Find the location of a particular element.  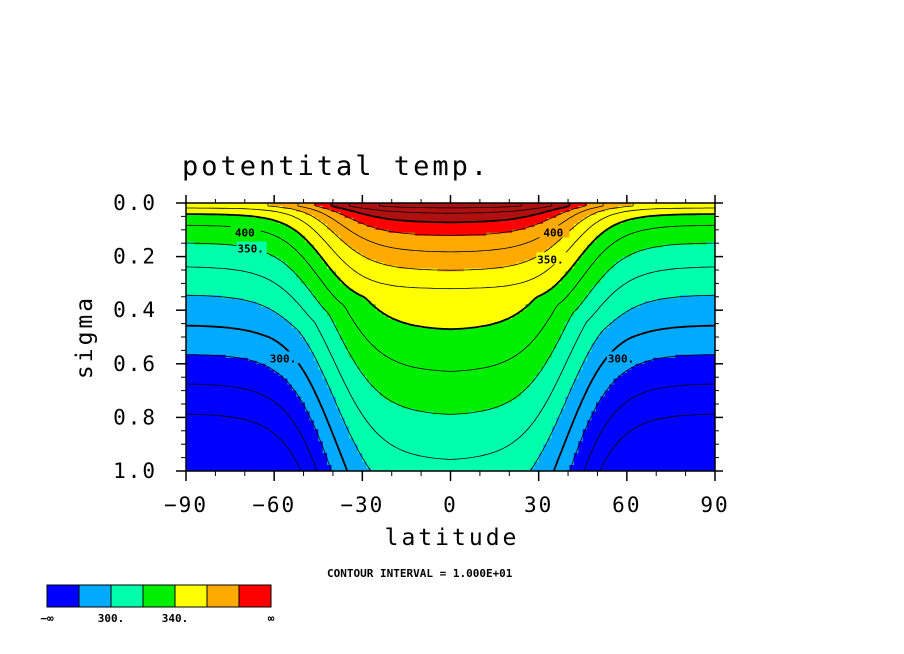

x-tick-label: −60 is located at coordinates (274, 505).